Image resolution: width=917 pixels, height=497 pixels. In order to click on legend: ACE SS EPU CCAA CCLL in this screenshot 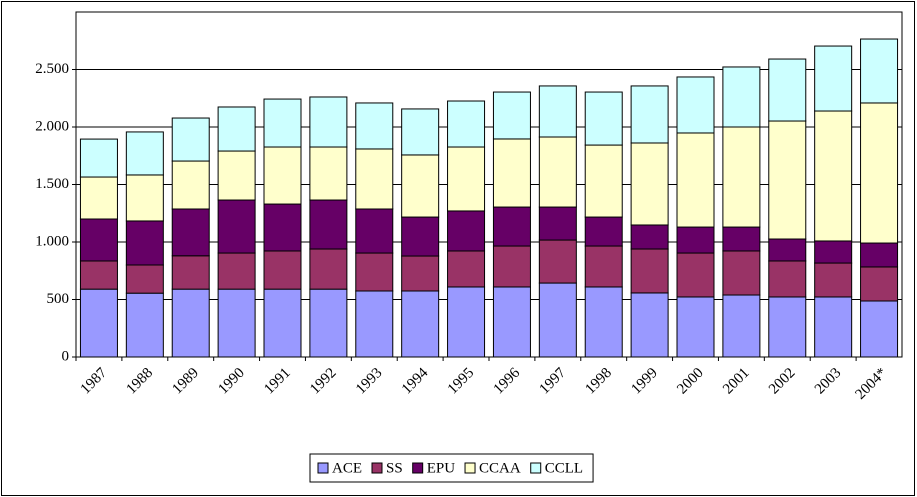, I will do `click(451, 468)`.